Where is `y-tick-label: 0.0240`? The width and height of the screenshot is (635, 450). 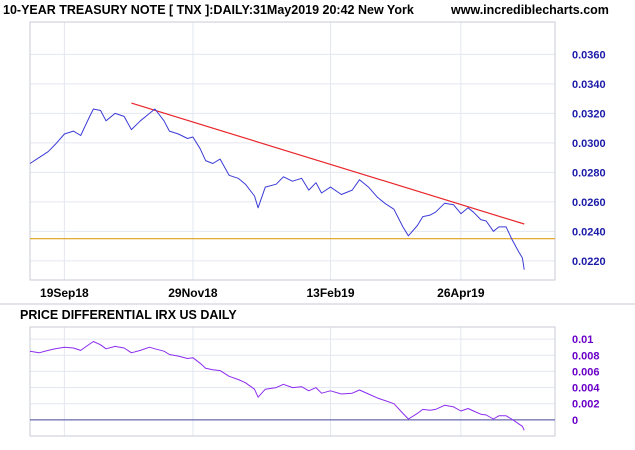
y-tick-label: 0.0240 is located at coordinates (589, 232).